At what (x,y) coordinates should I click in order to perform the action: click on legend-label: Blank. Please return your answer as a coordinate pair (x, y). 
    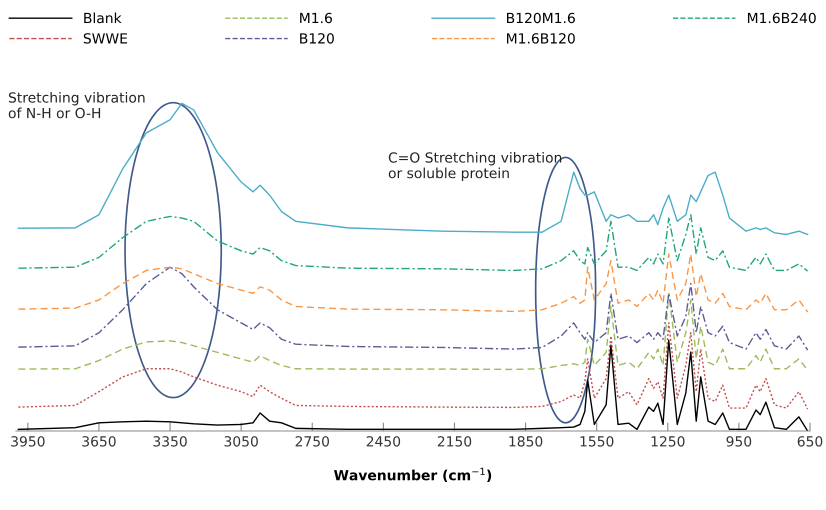
    Looking at the image, I should click on (103, 18).